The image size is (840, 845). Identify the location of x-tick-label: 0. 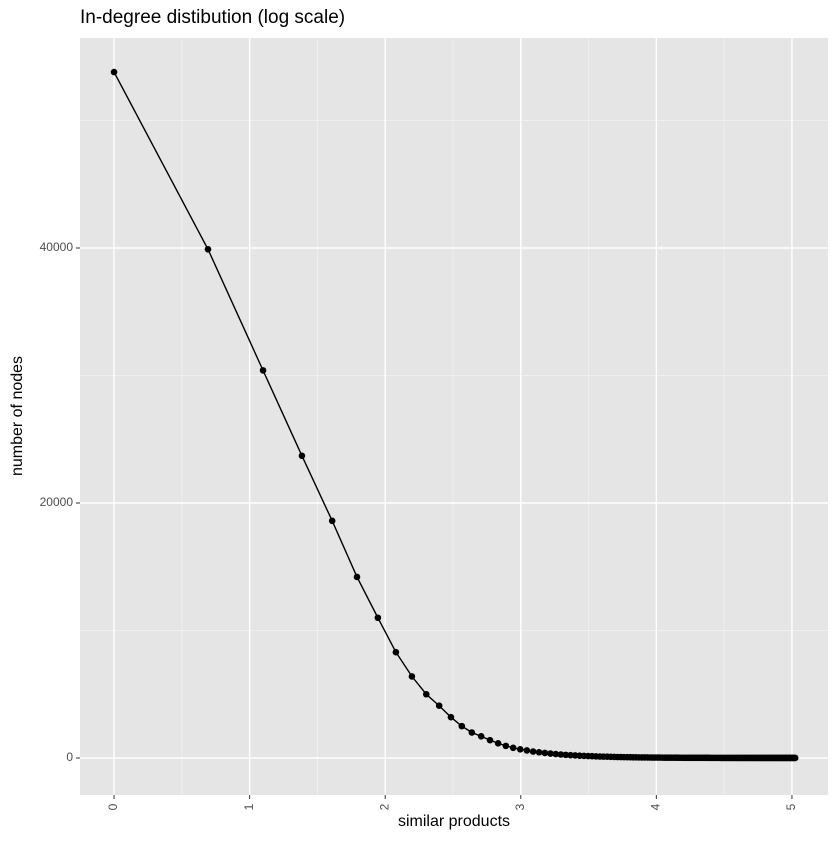
(113, 806).